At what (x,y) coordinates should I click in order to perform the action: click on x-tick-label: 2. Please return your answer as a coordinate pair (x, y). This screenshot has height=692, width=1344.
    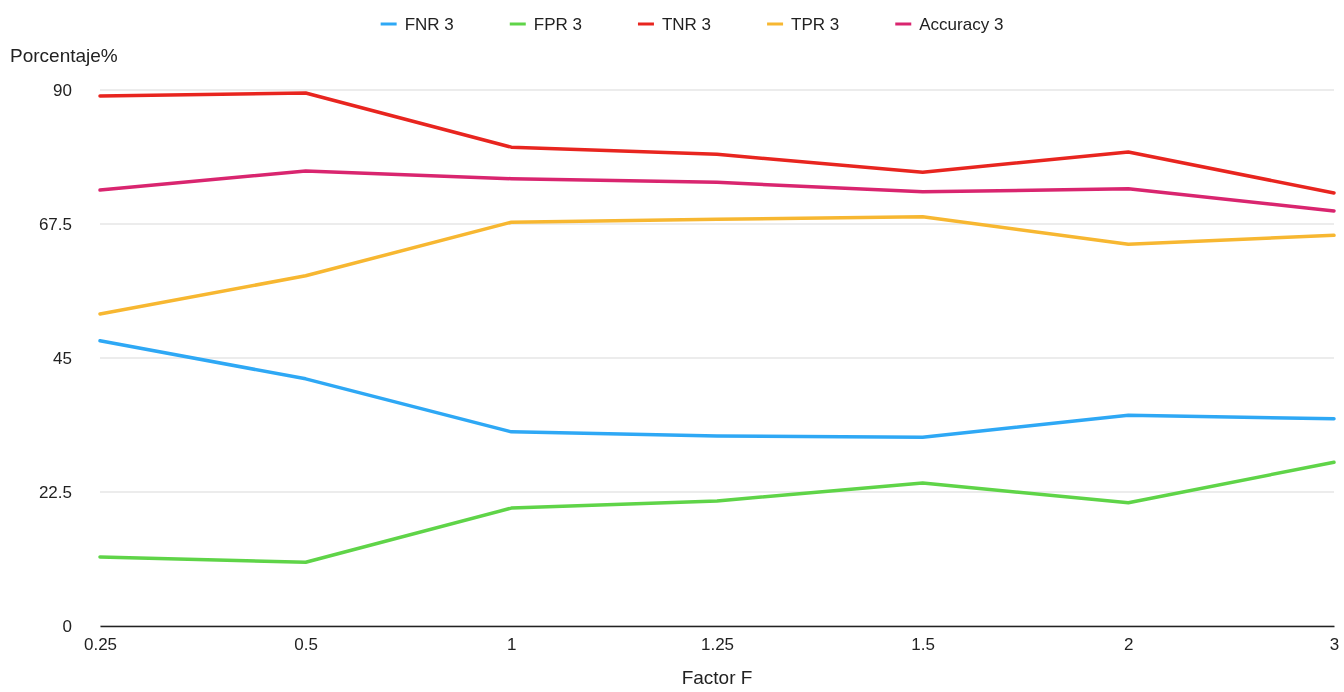
    Looking at the image, I should click on (1129, 645).